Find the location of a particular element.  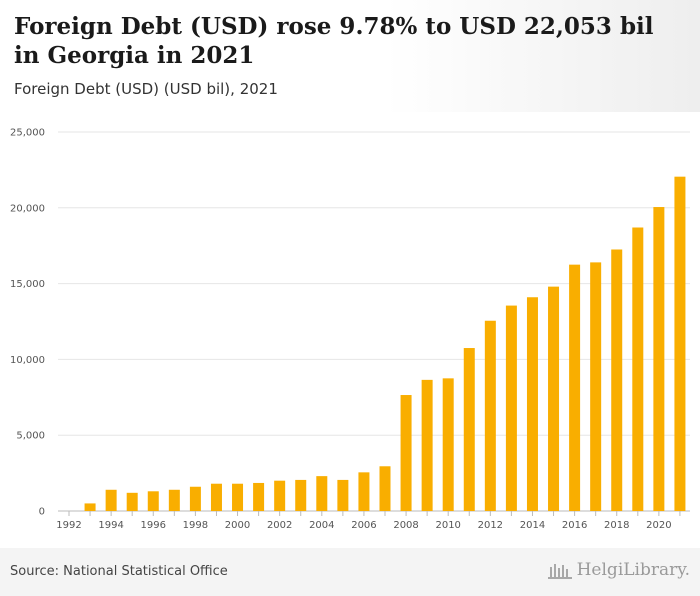

source-note: Source: National Statistical Office is located at coordinates (119, 571).